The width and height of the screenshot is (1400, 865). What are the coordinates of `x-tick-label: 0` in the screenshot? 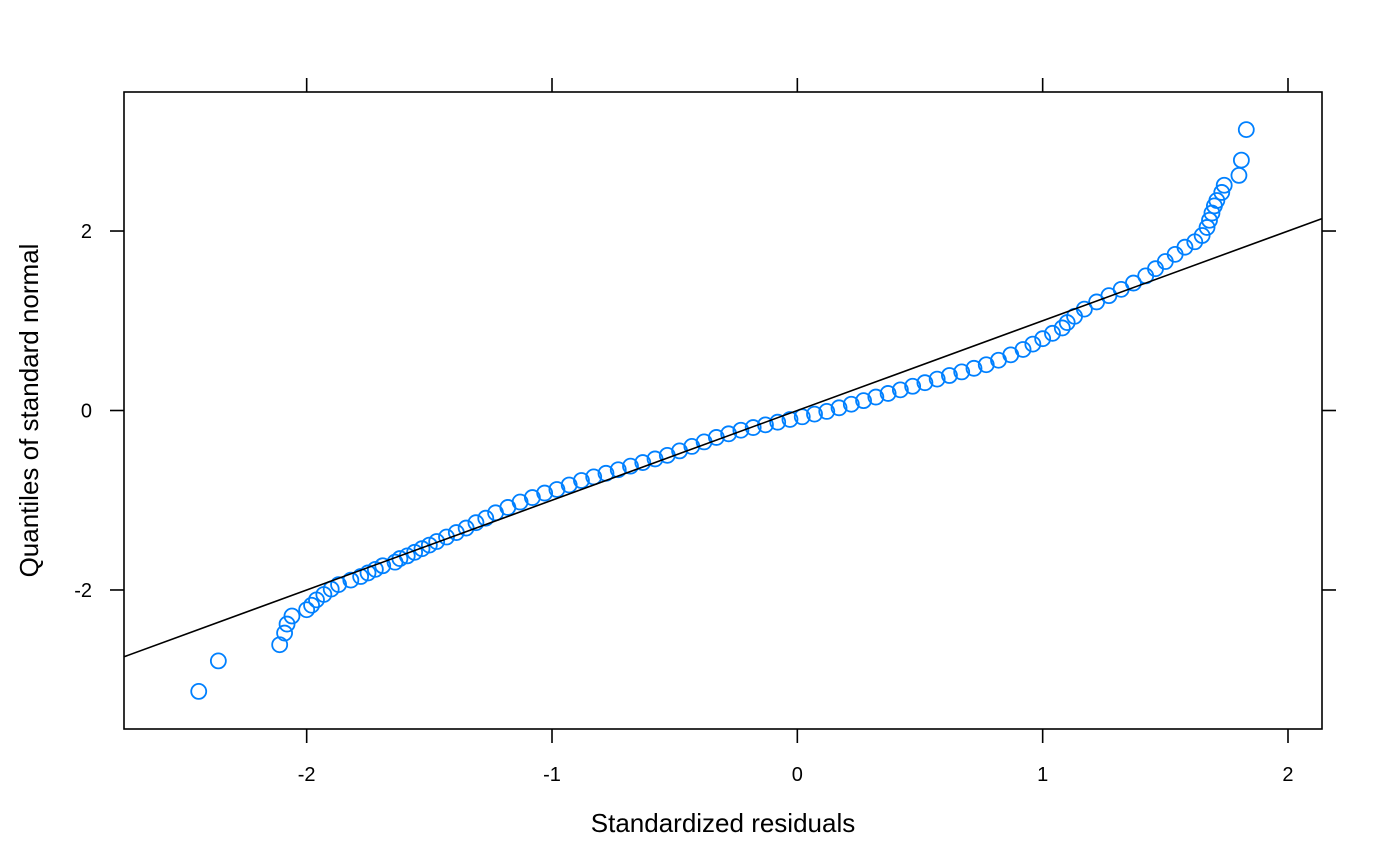 It's located at (797, 775).